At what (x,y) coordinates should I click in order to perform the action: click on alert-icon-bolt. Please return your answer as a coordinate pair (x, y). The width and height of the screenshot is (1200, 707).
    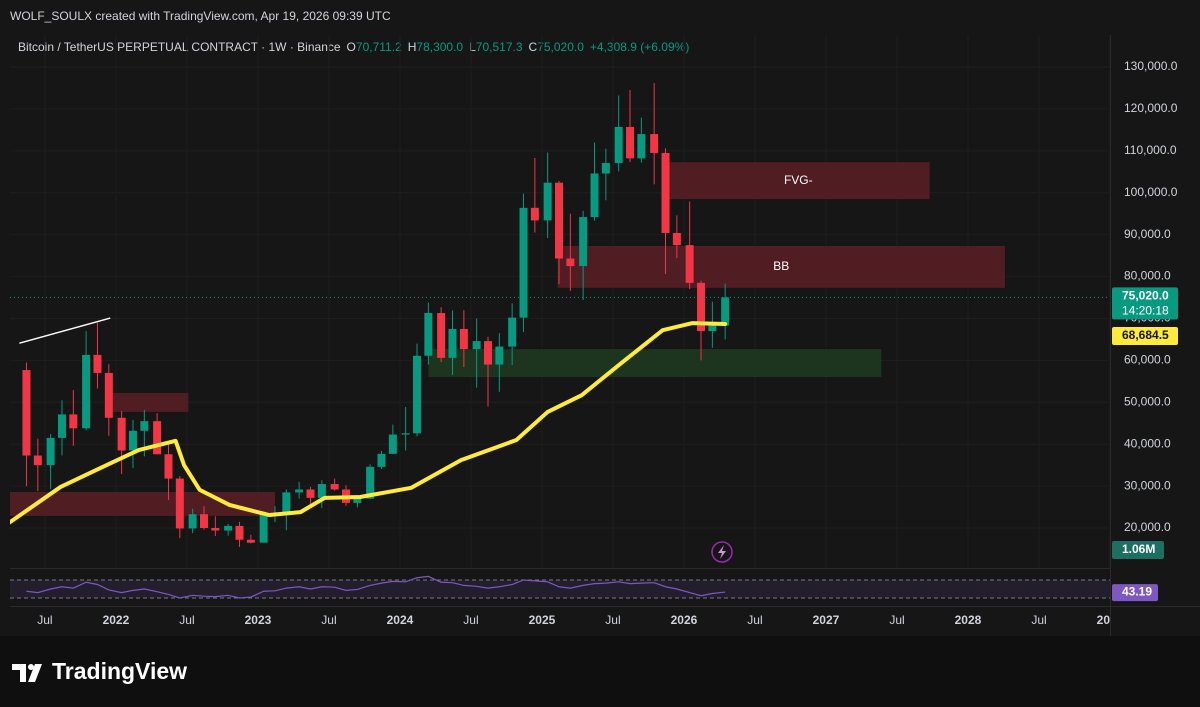
    Looking at the image, I should click on (722, 552).